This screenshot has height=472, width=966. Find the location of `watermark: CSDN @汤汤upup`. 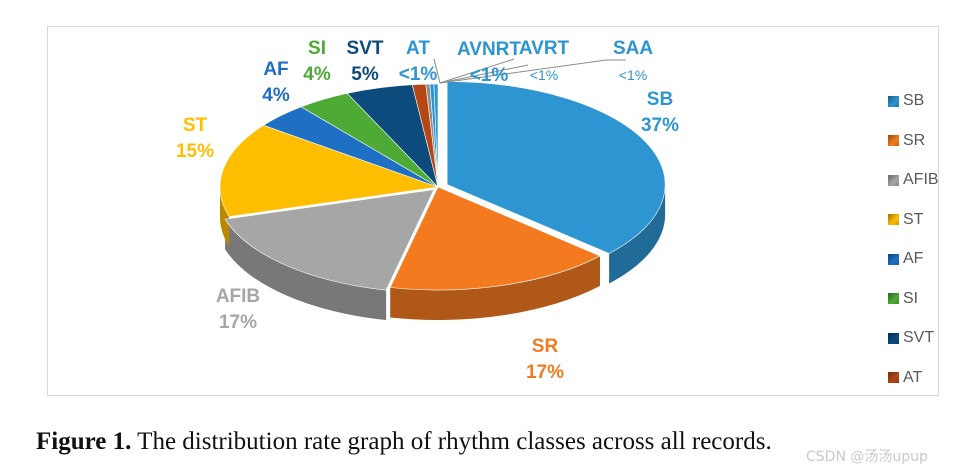

watermark: CSDN @汤汤upup is located at coordinates (867, 457).